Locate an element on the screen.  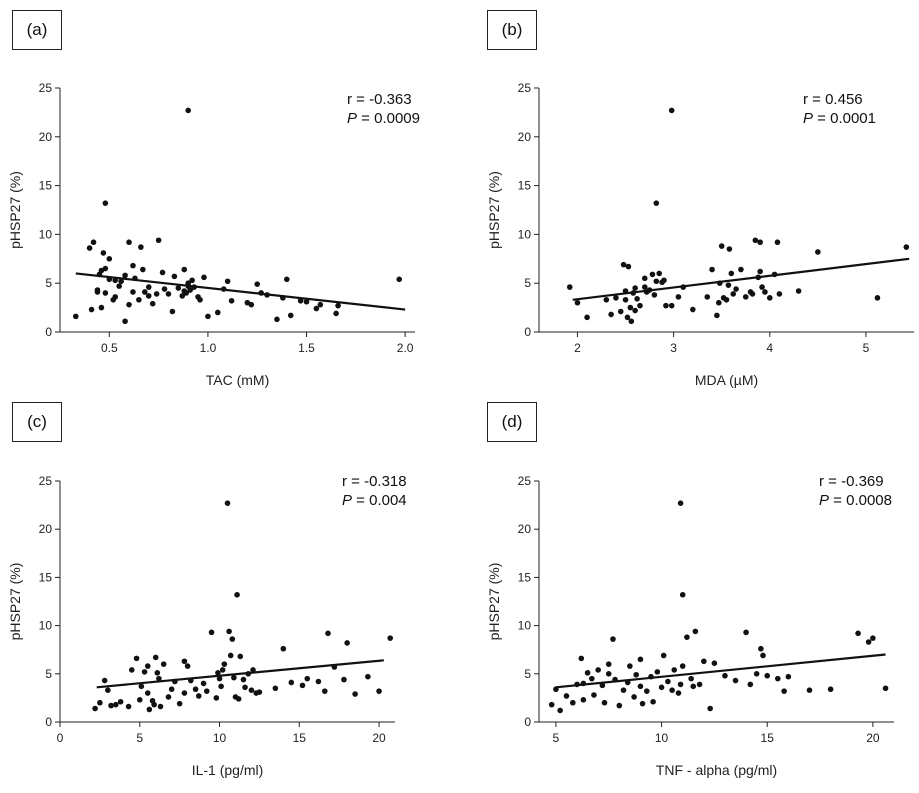
y-tick-label-b: 10 is located at coordinates (525, 234).